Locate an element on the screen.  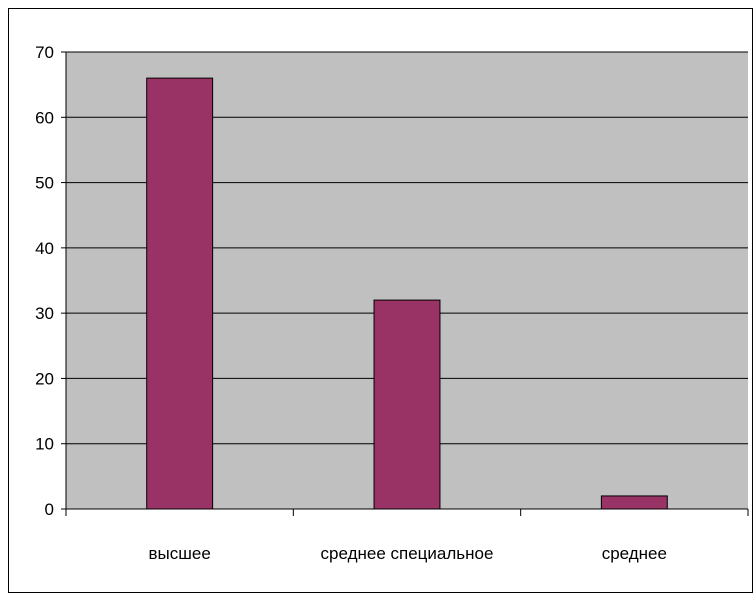
y-tick-label: 60 is located at coordinates (44, 117).